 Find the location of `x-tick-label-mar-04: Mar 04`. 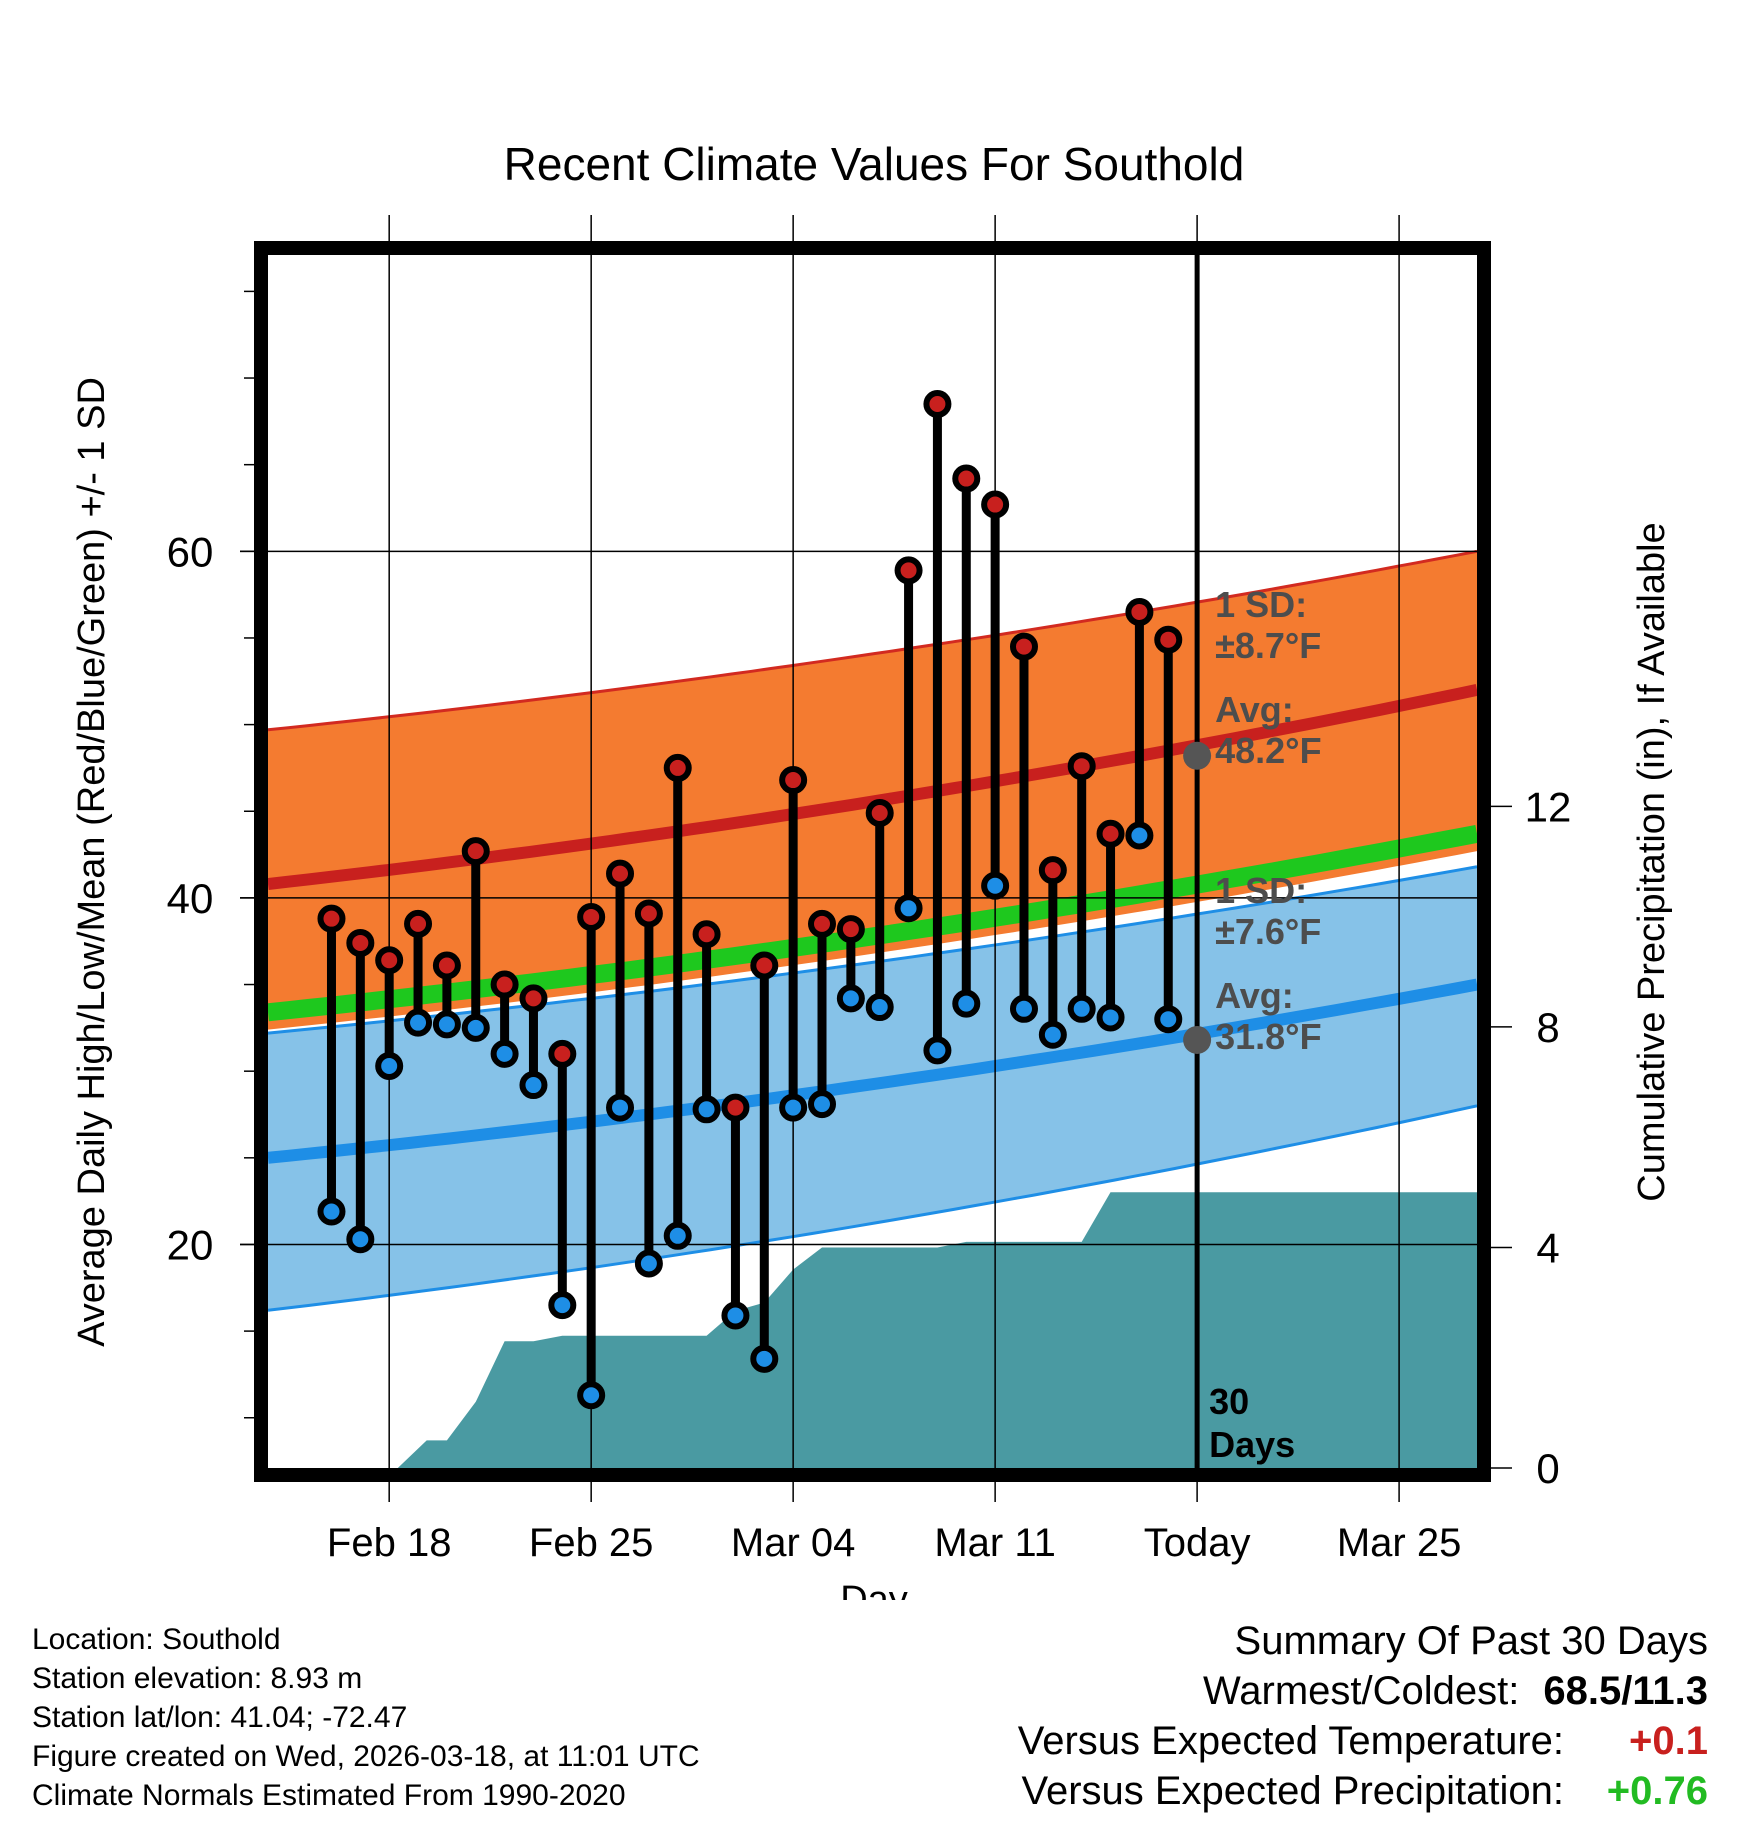

x-tick-label-mar-04: Mar 04 is located at coordinates (793, 1543).